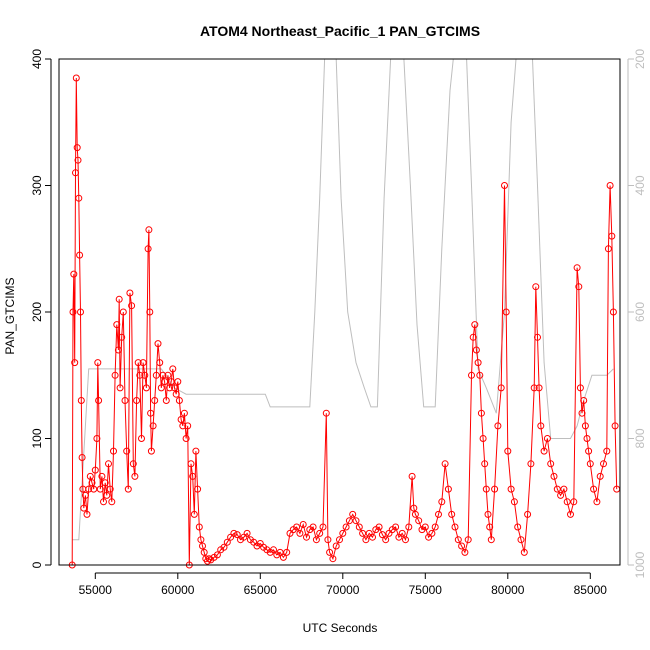  What do you see at coordinates (343, 590) in the screenshot?
I see `x-tick-label: 70000` at bounding box center [343, 590].